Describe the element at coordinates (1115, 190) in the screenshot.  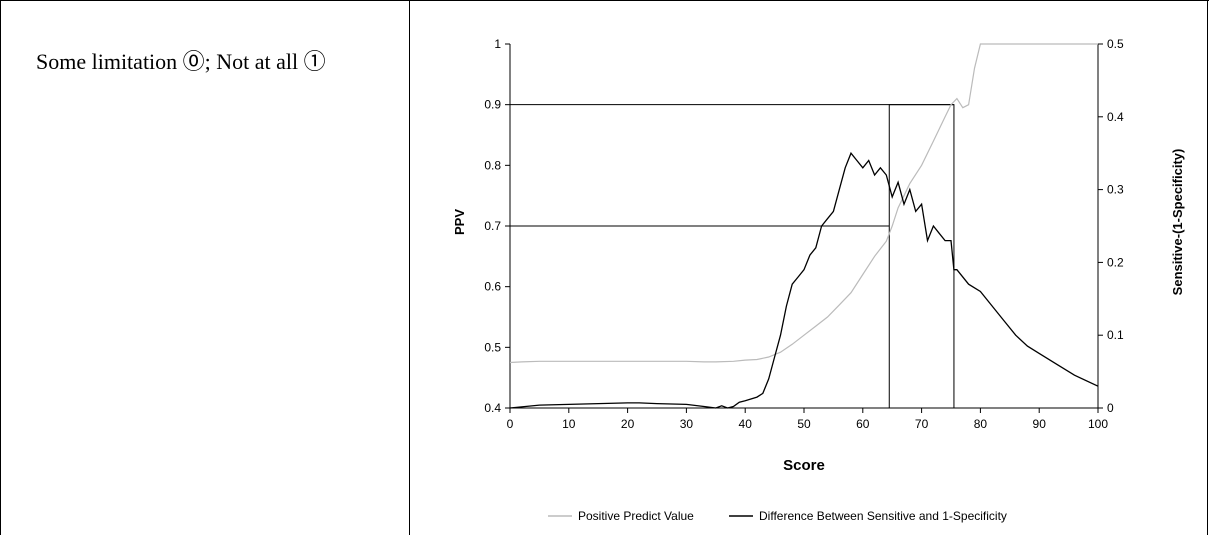
I see `y2-tick-label: 0.3` at that location.